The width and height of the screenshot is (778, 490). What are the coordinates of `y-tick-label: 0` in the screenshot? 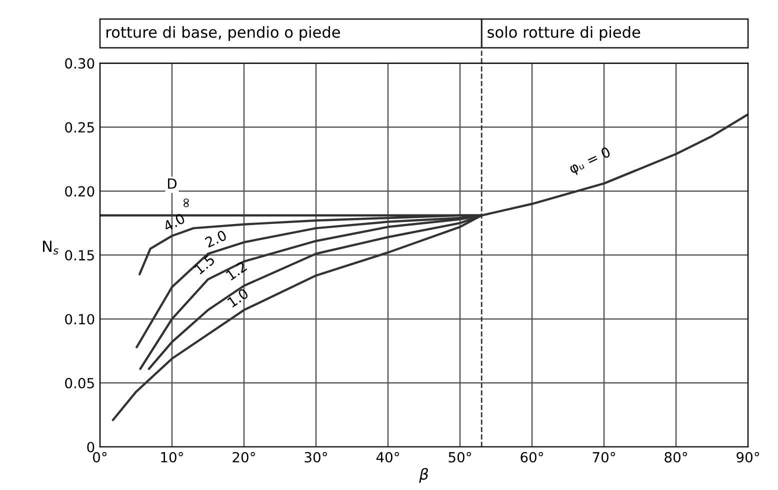 It's located at (90, 447).